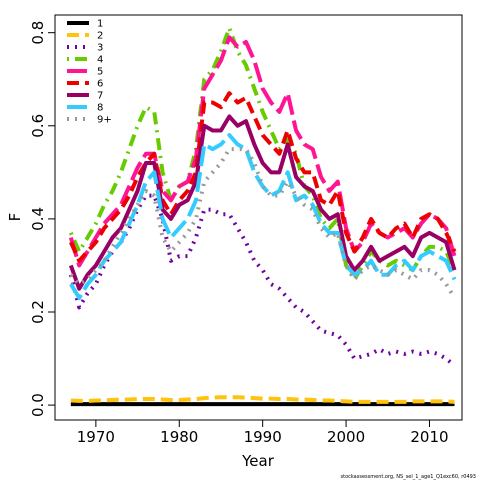 Image resolution: width=480 pixels, height=480 pixels. I want to click on legend-label: 9+, so click(104, 120).